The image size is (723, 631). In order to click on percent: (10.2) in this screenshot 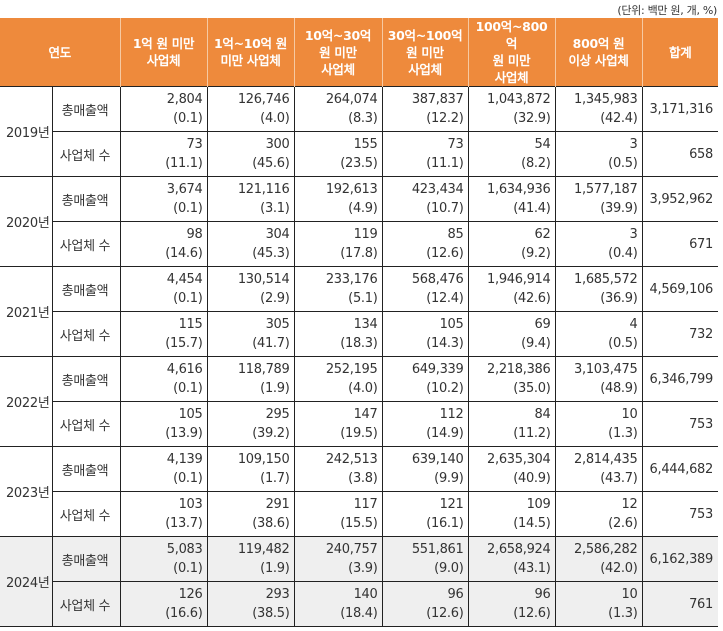, I will do `click(445, 388)`.